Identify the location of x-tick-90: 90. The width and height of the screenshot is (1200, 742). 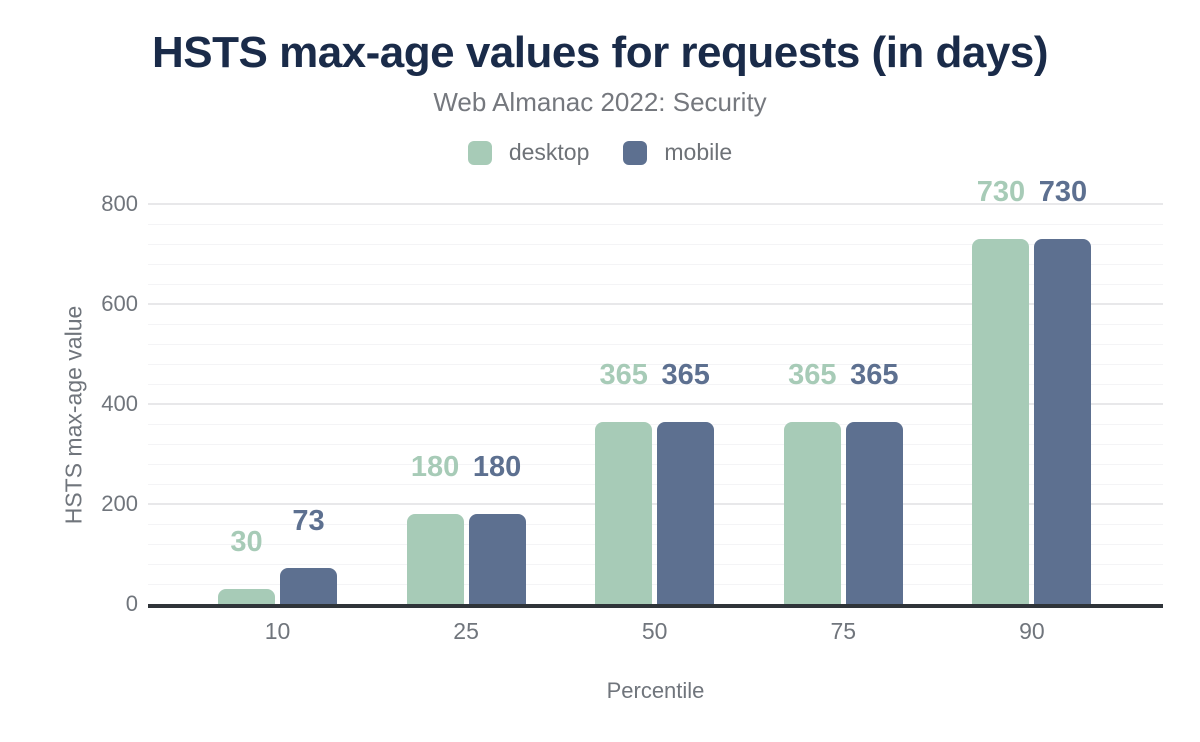
(1032, 631).